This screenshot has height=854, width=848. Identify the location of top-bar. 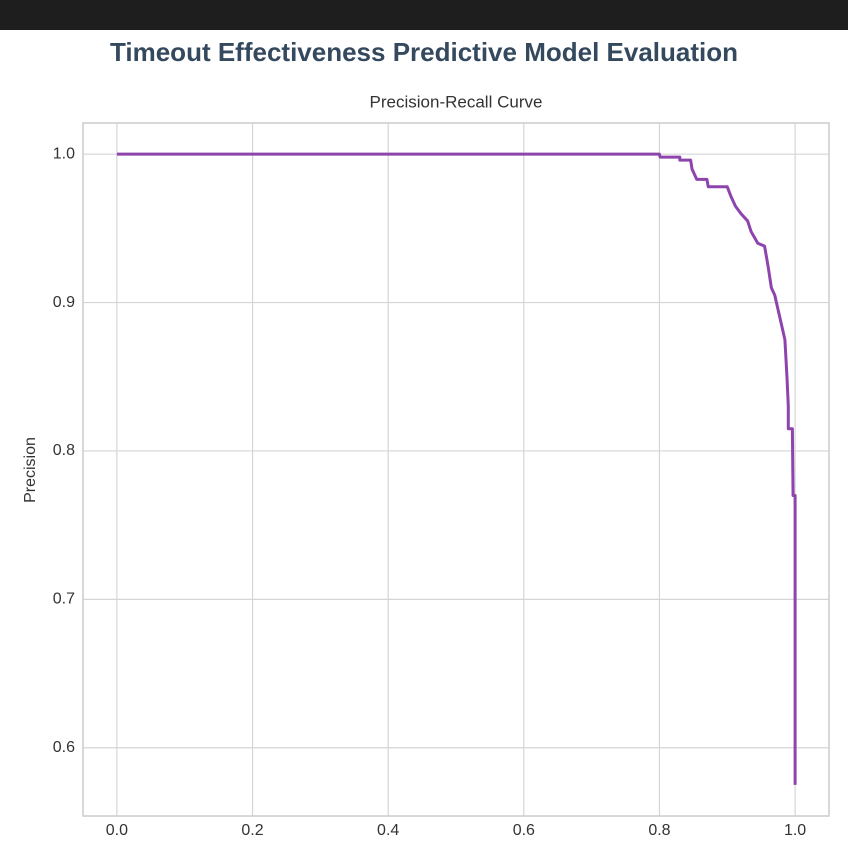
(424, 15).